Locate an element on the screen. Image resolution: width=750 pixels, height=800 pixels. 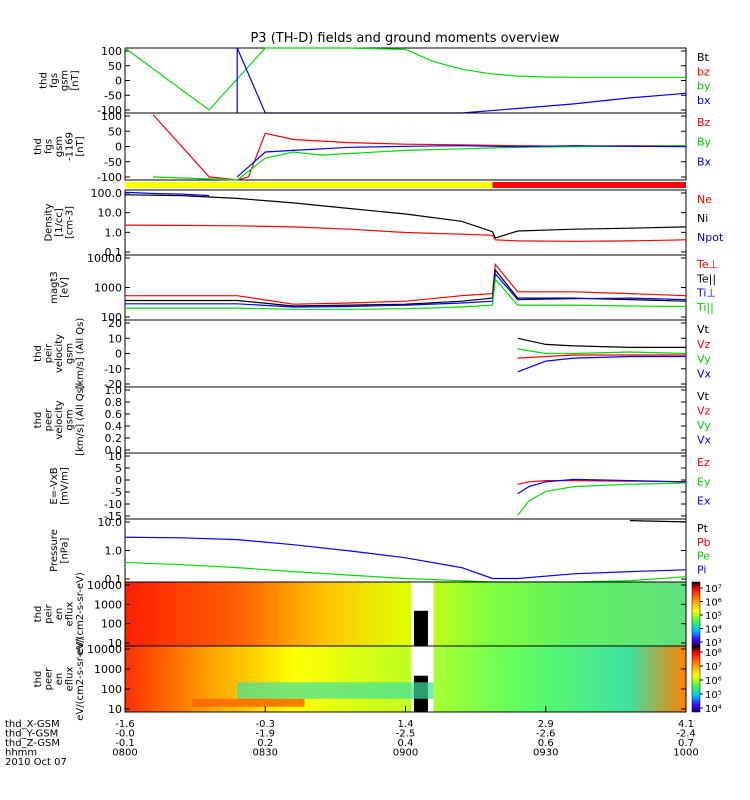
slow-survey-bar is located at coordinates (309, 185).